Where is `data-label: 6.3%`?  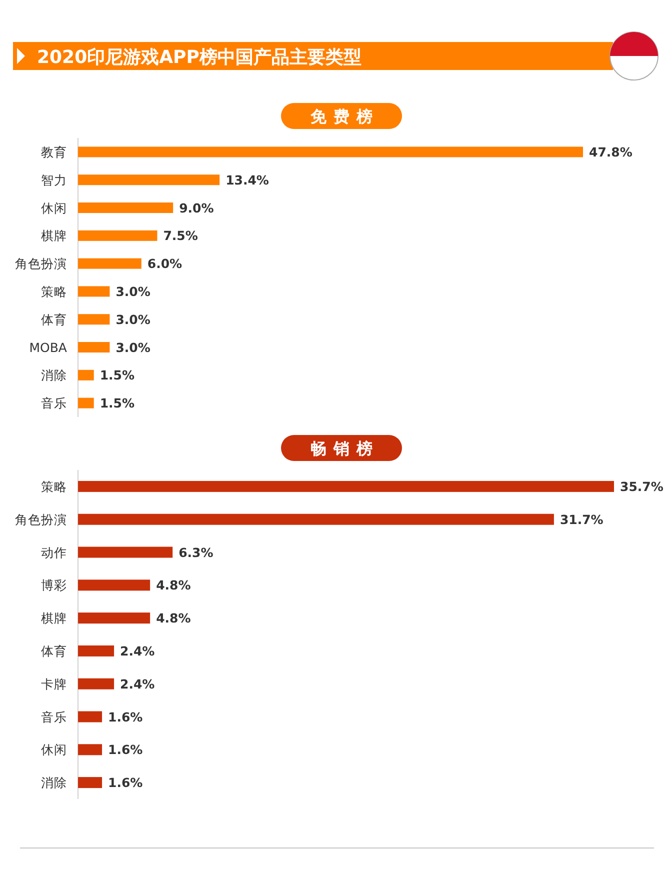
data-label: 6.3% is located at coordinates (196, 552).